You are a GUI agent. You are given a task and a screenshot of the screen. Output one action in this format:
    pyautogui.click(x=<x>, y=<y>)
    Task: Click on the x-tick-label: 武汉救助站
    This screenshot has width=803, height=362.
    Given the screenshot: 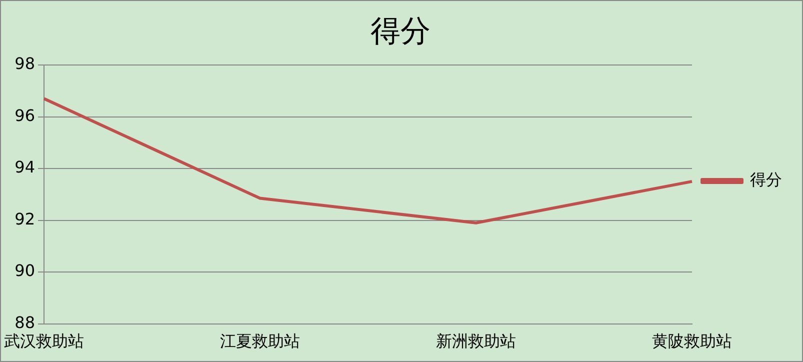 What is the action you would take?
    pyautogui.click(x=44, y=341)
    